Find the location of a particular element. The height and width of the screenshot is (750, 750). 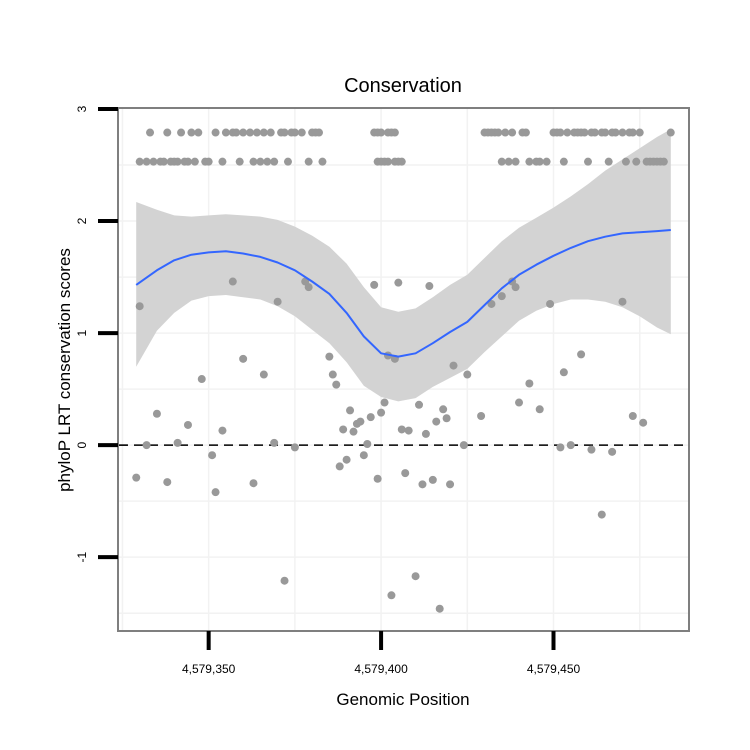

y-axis: -1 0 1 2 3 is located at coordinates (96, 334).